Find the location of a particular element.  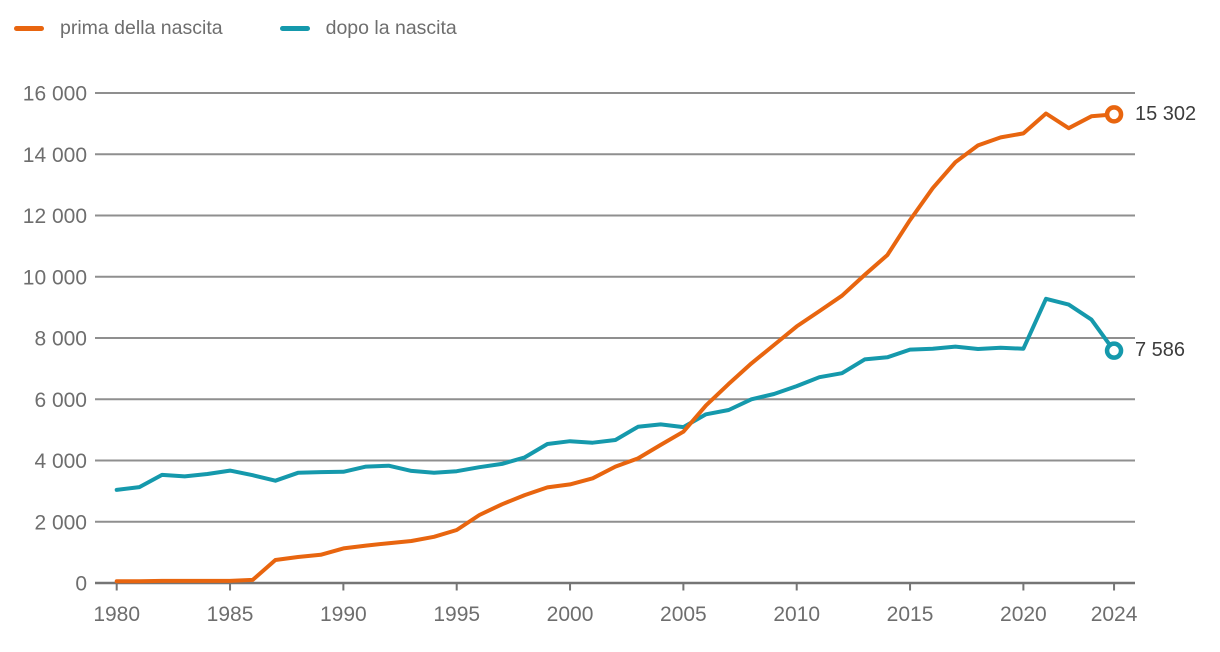

x-tick-label: 1990 is located at coordinates (343, 614).